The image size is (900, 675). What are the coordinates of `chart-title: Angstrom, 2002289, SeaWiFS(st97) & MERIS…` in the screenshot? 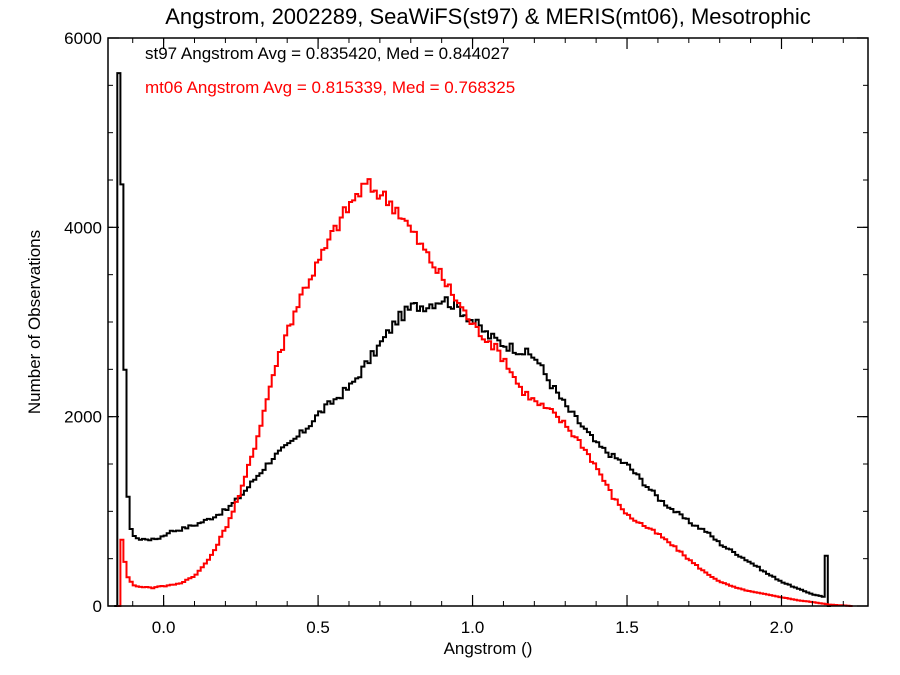 It's located at (488, 16).